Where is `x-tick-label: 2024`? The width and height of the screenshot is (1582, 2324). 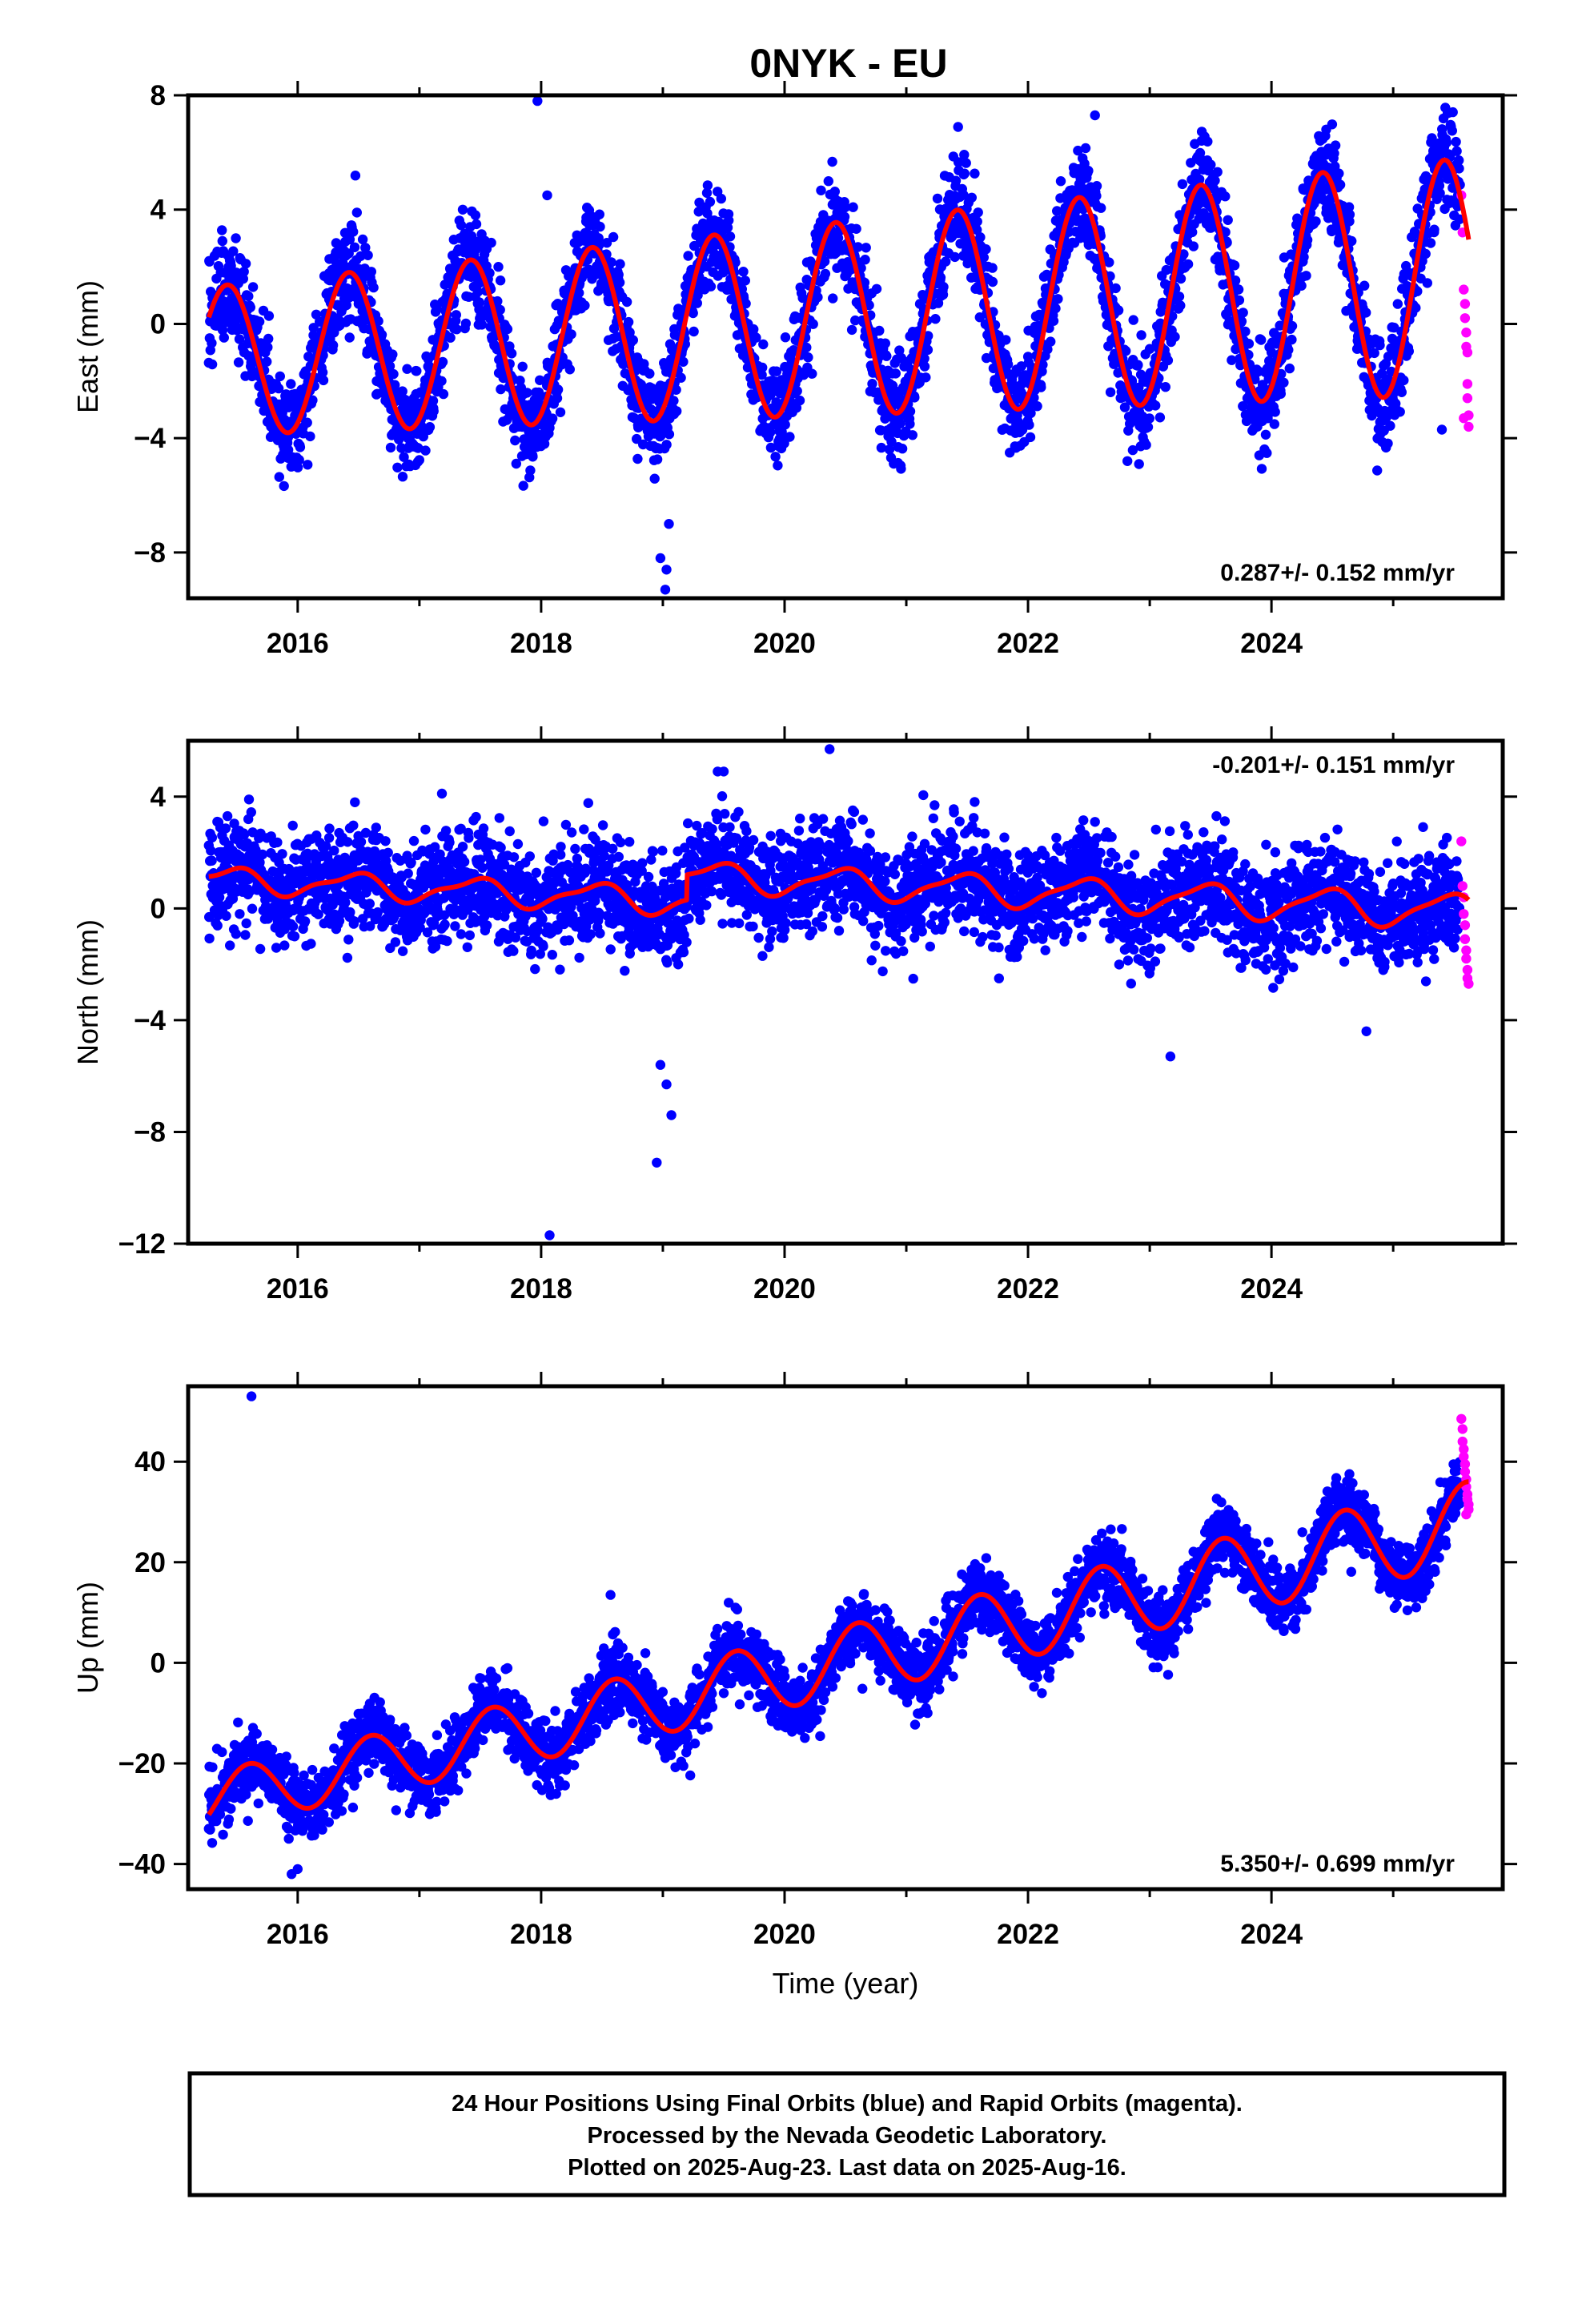
x-tick-label: 2024 is located at coordinates (1272, 644).